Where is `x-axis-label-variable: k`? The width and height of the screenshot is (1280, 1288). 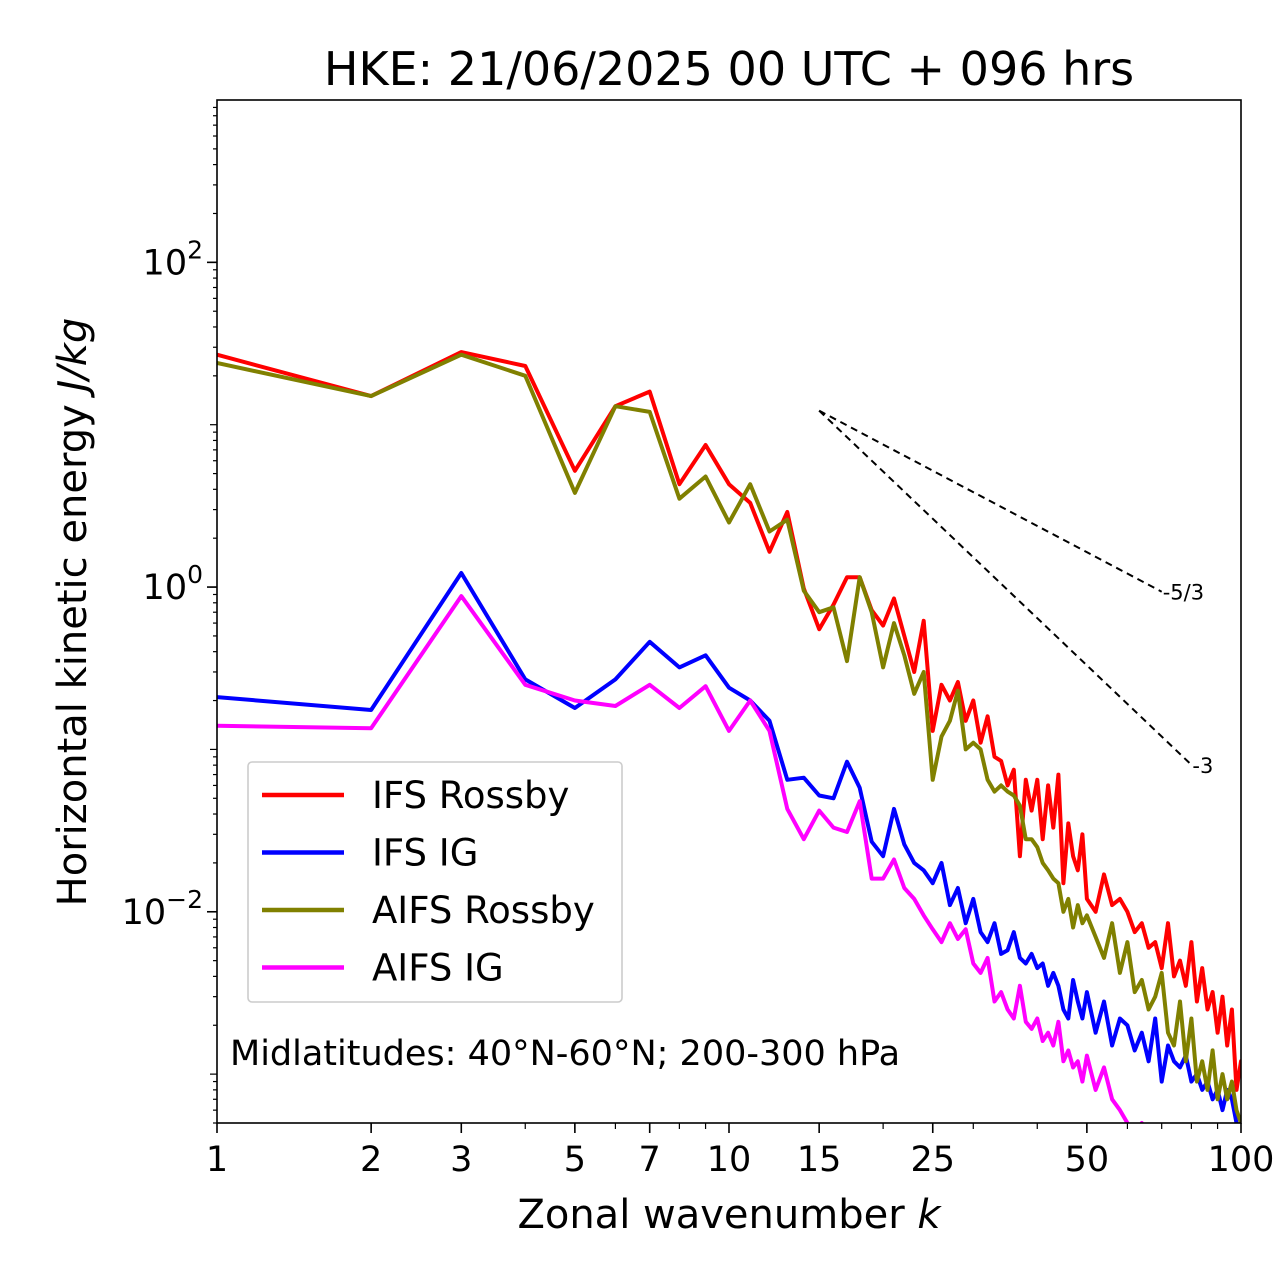
x-axis-label-variable: k is located at coordinates (929, 1215).